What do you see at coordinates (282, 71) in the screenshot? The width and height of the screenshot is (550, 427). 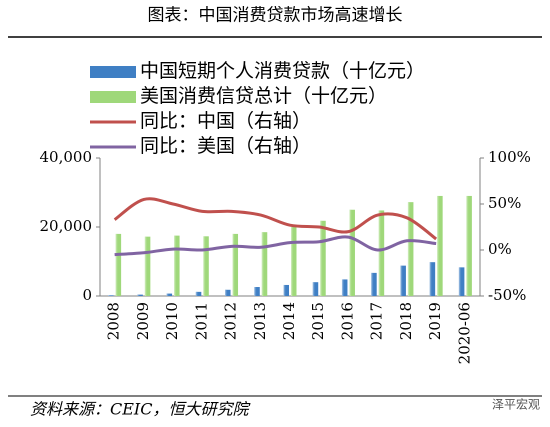 I see `legend-label: 中国短期个人消费贷款（十亿元）` at bounding box center [282, 71].